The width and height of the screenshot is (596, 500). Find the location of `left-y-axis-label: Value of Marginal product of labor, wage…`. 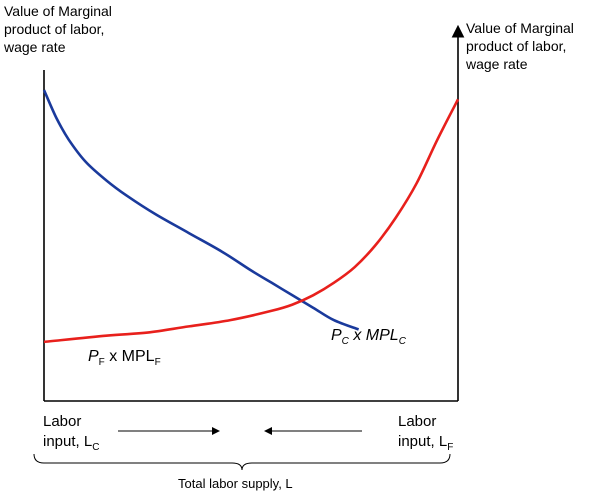

left-y-axis-label: Value of Marginal product of labor, wage… is located at coordinates (58, 29).